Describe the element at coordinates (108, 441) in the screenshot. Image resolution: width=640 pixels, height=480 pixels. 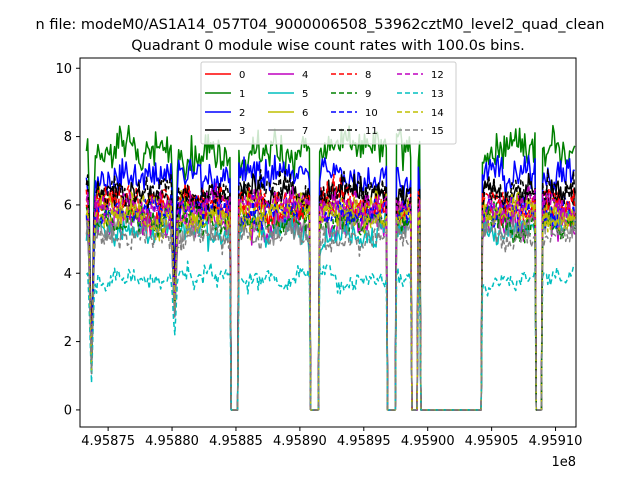
I see `x-tick-label: 4.95875` at that location.